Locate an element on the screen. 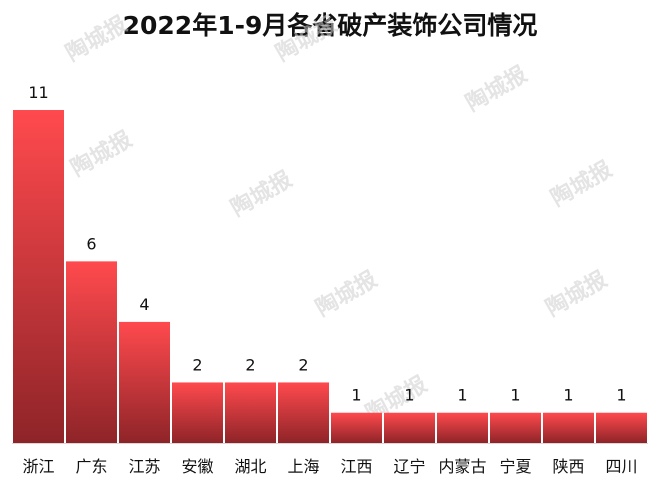  x-tick-label: 宁夏 is located at coordinates (515, 466).